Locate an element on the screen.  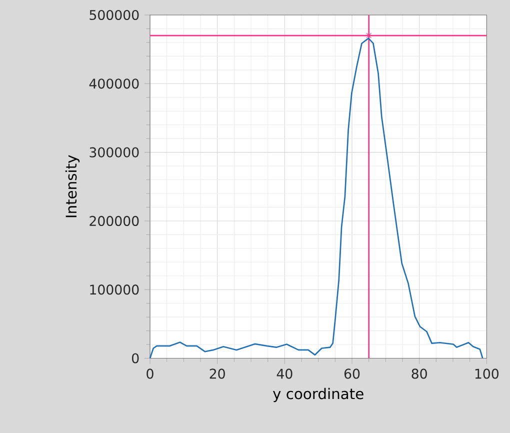
x-tick-label: 80 is located at coordinates (419, 373).